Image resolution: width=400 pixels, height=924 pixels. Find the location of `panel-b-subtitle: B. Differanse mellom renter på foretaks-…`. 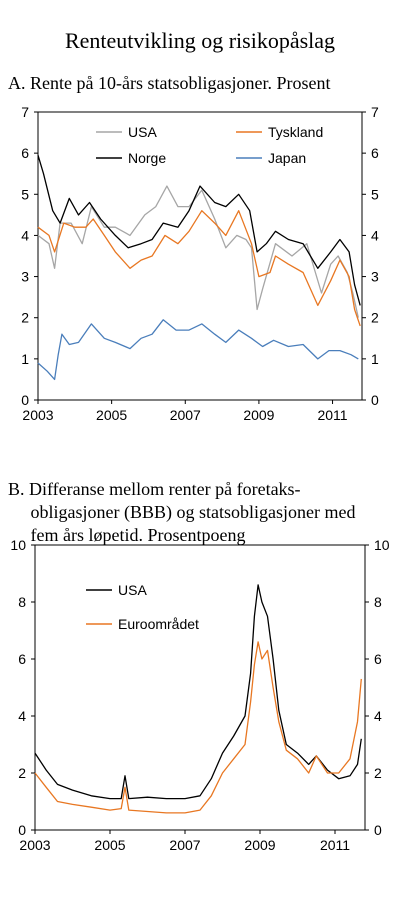

panel-b-subtitle: B. Differanse mellom renter på foretaks-… is located at coordinates (181, 512).